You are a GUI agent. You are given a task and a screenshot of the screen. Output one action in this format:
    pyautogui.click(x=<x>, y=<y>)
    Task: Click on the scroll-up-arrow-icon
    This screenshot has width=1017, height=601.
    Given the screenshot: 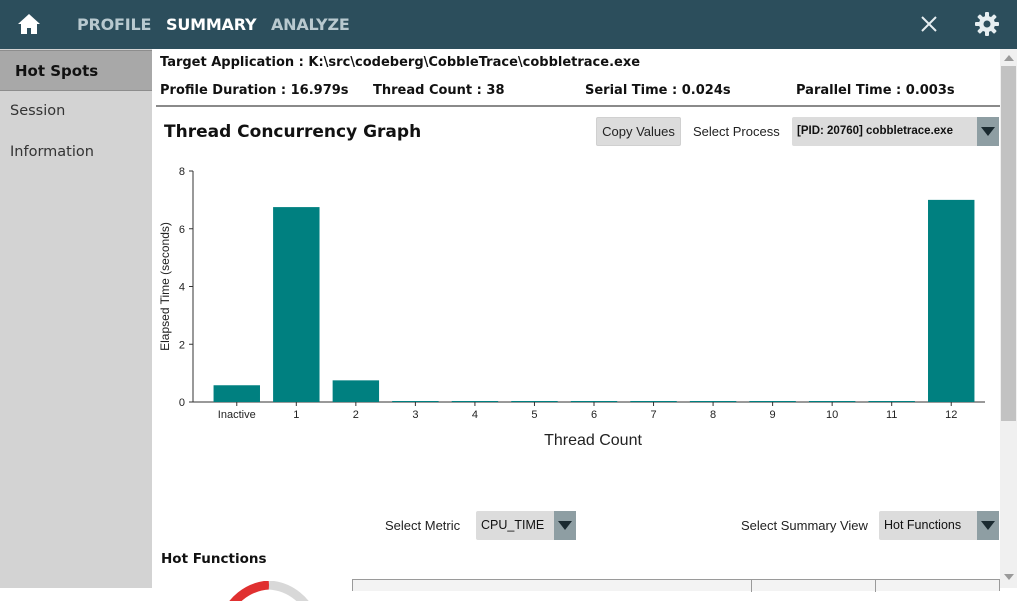 What is the action you would take?
    pyautogui.click(x=1009, y=58)
    